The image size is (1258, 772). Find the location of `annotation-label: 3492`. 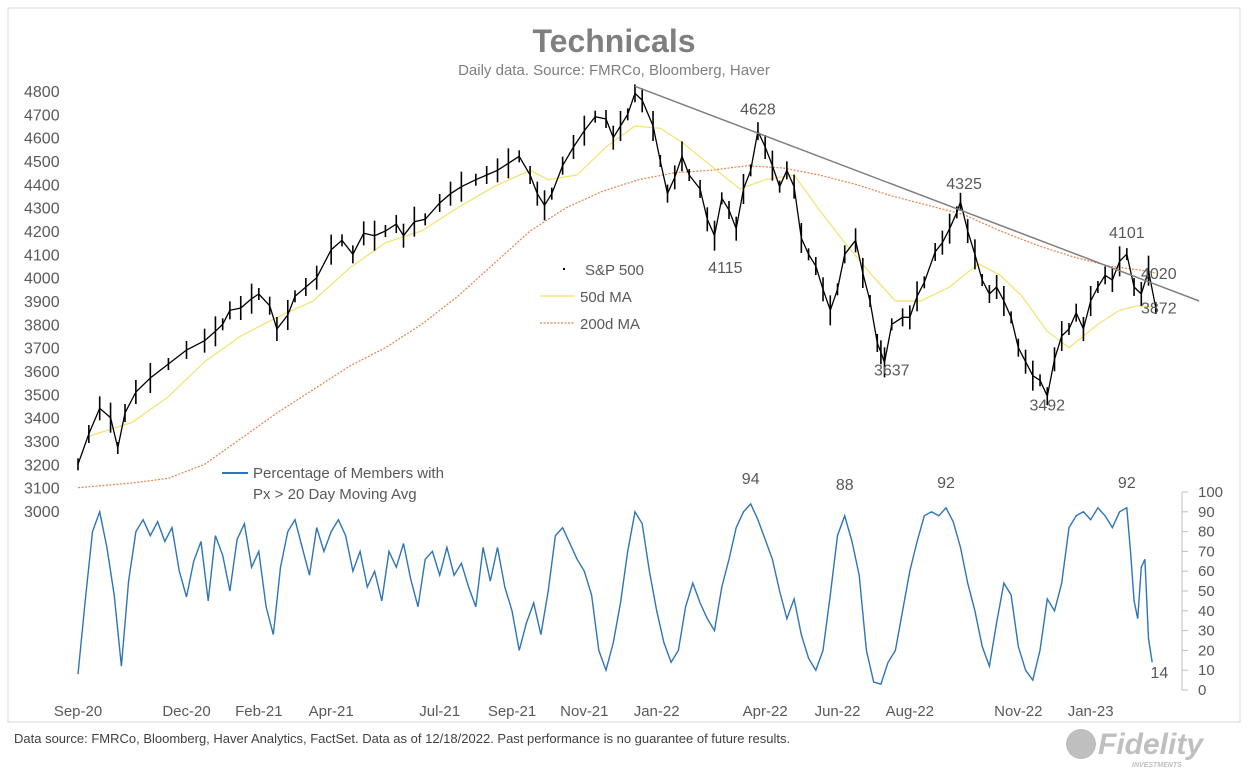

annotation-label: 3492 is located at coordinates (1047, 406).